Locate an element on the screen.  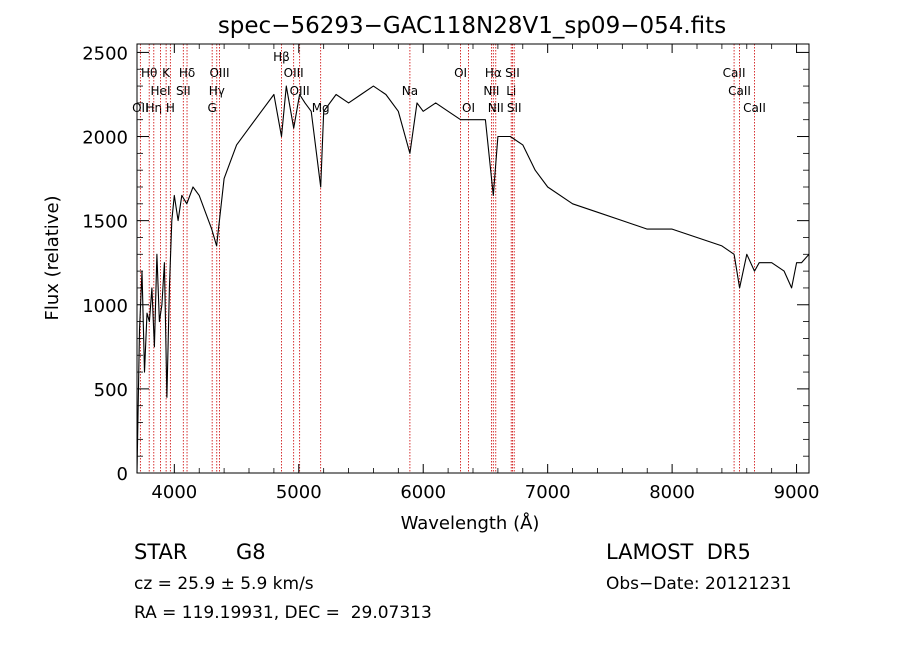
object-class: STAR is located at coordinates (161, 552).